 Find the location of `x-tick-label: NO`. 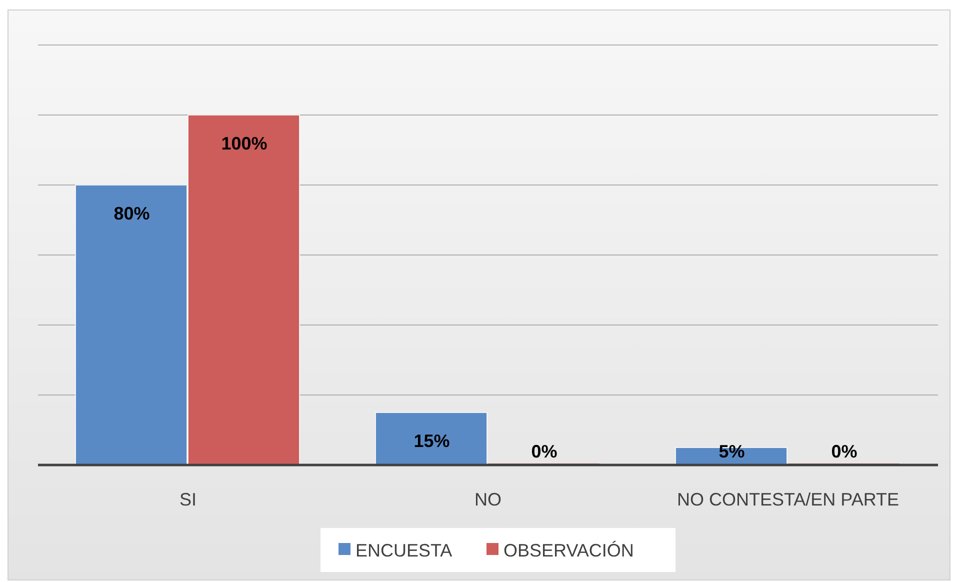

x-tick-label: NO is located at coordinates (488, 499).